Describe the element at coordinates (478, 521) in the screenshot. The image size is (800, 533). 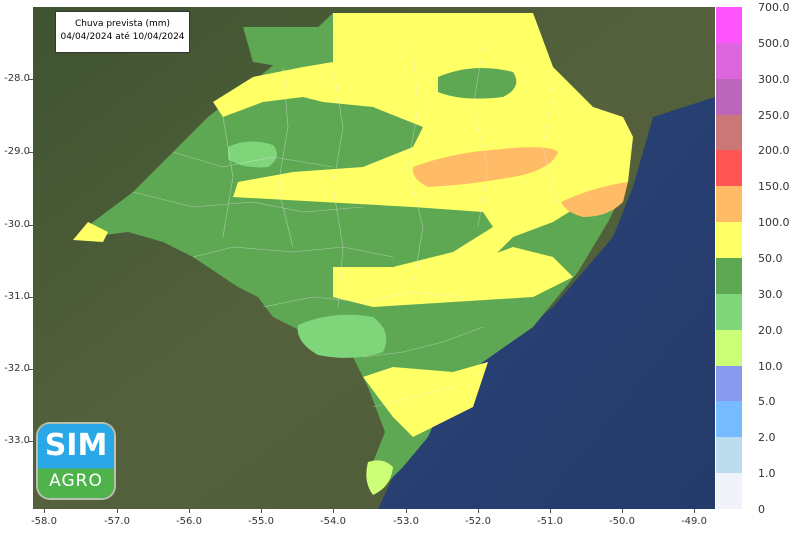
I see `lon-label: -52.0` at that location.